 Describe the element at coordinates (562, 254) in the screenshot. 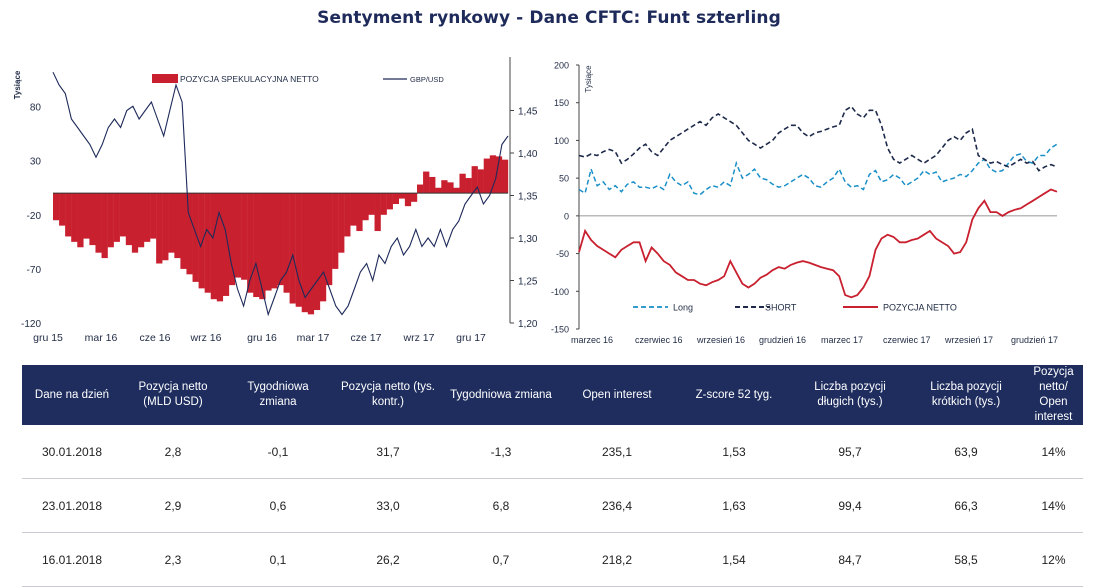

I see `y-tick-label: -50` at that location.